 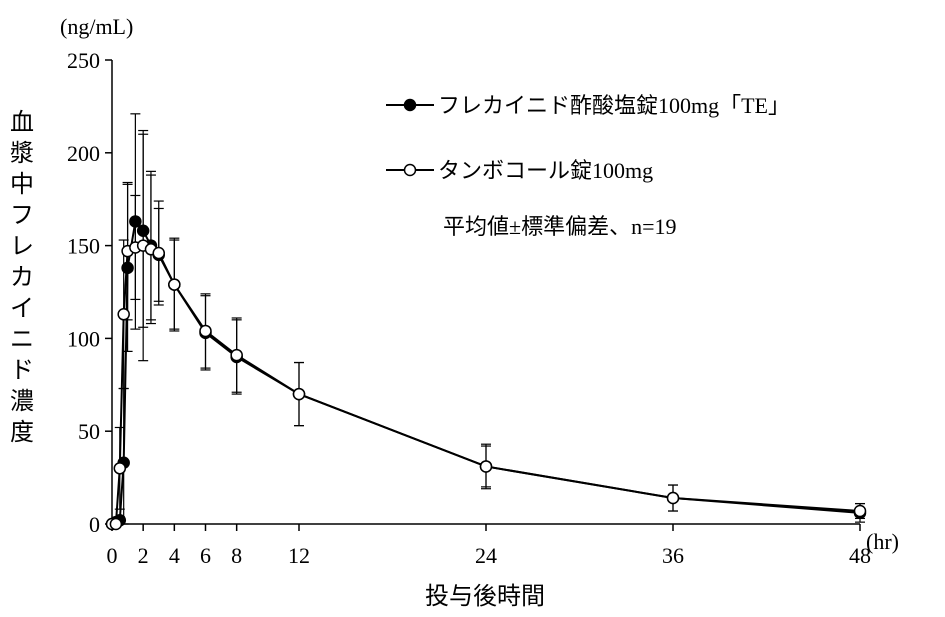 I want to click on x-tick-label: 8, so click(x=236, y=555).